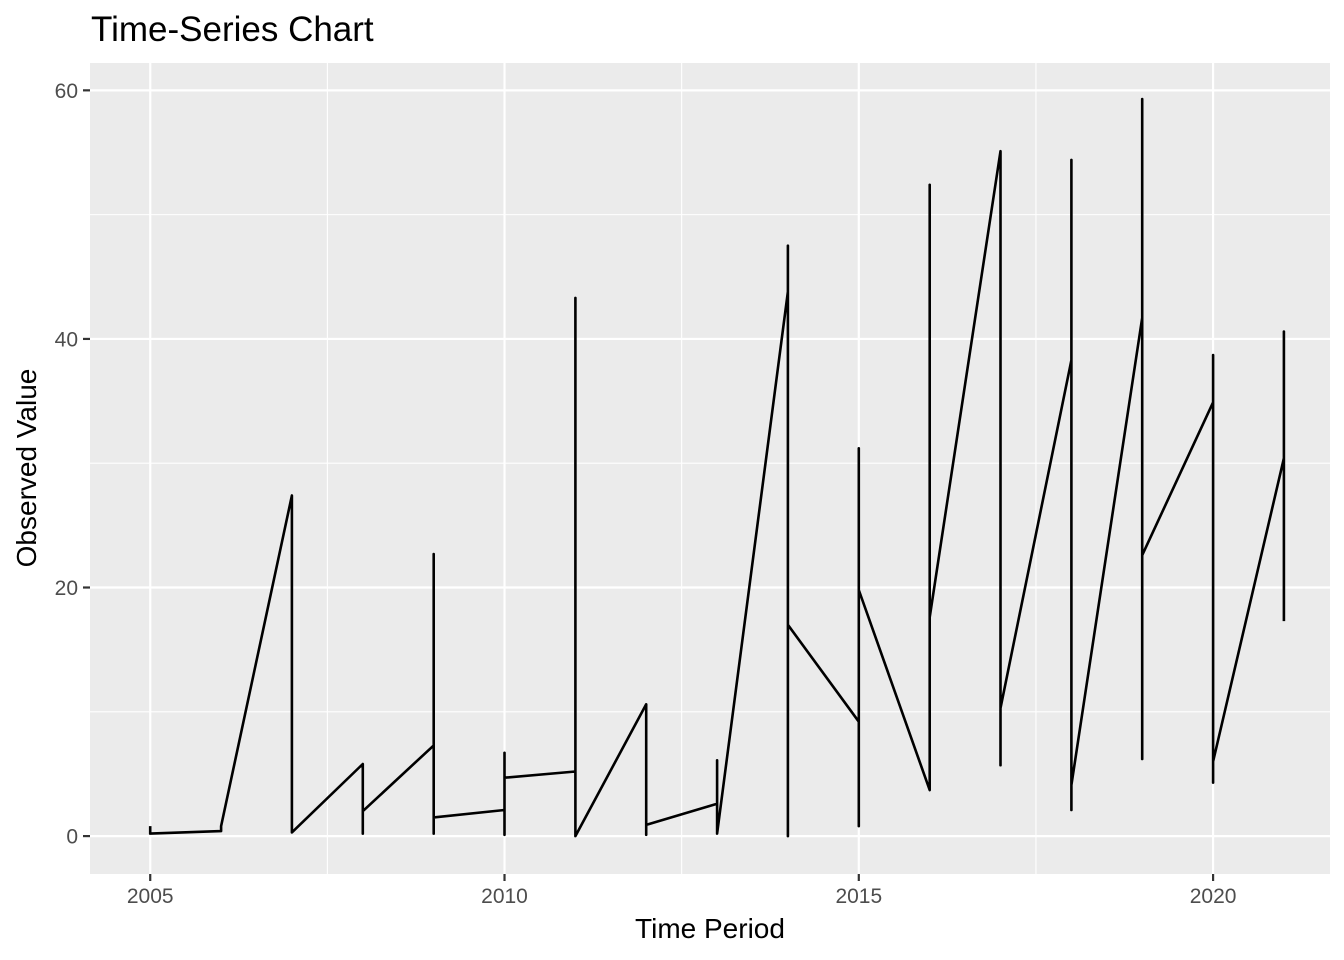  I want to click on x-tick-label: 2020, so click(1213, 896).